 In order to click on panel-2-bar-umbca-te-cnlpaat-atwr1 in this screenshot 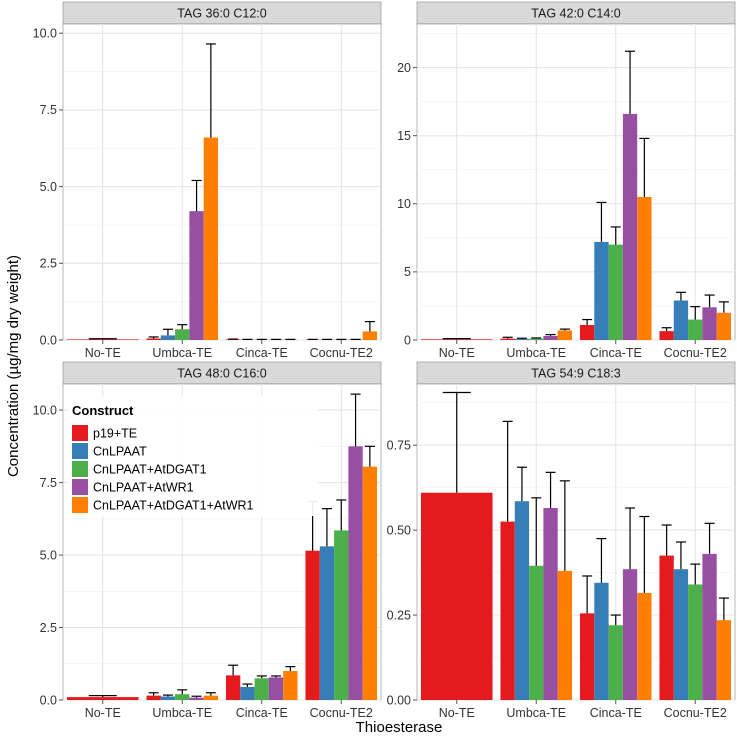, I will do `click(550, 337)`.